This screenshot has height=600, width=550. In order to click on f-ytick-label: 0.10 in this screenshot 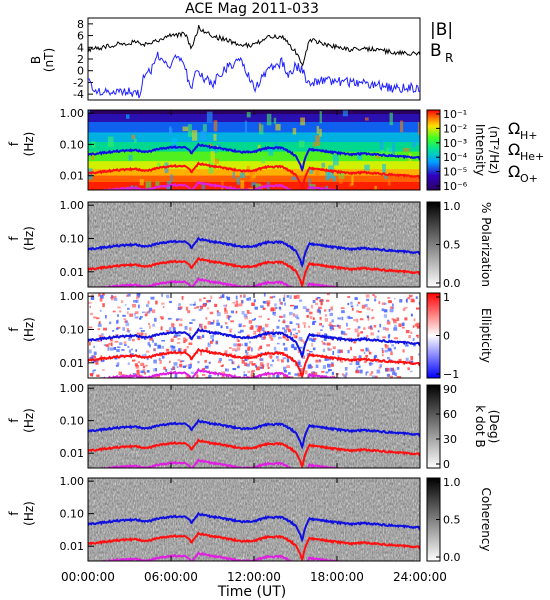, I will do `click(72, 330)`.